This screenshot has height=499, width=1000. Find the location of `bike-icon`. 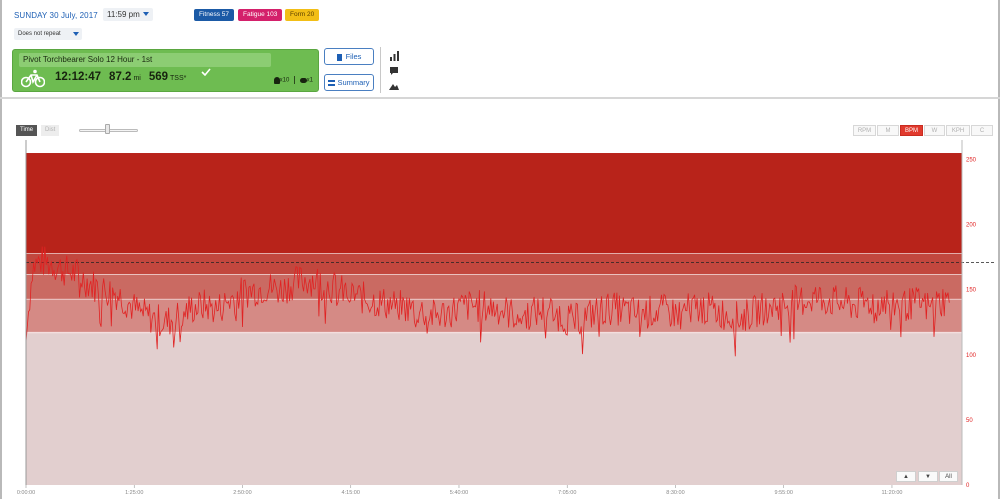

bike-icon is located at coordinates (33, 78).